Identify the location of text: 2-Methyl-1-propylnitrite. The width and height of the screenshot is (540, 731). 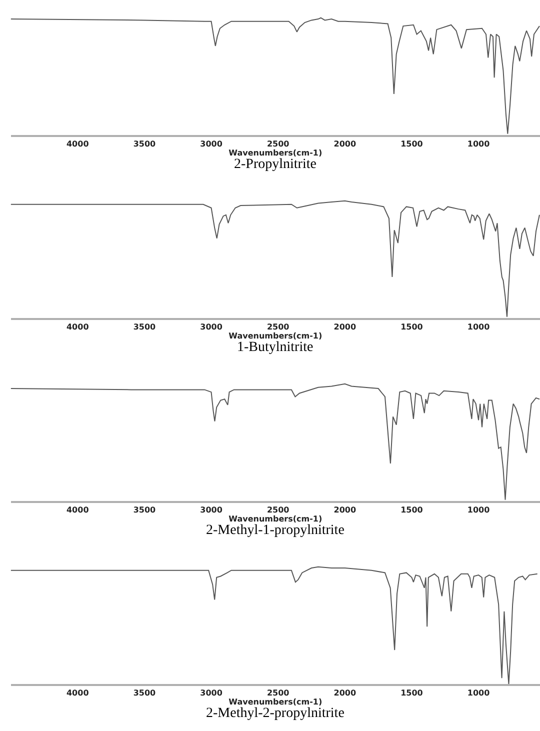
(275, 530).